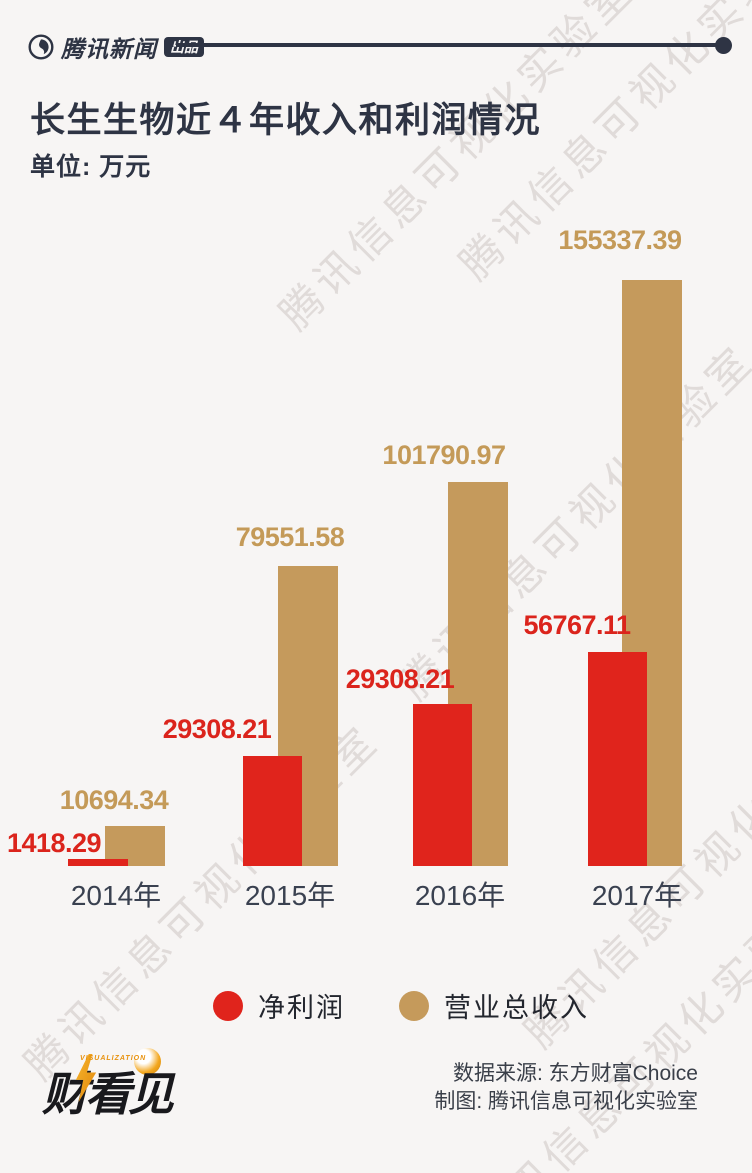 This screenshot has width=752, height=1173. I want to click on legend-dot-red, so click(228, 1005).